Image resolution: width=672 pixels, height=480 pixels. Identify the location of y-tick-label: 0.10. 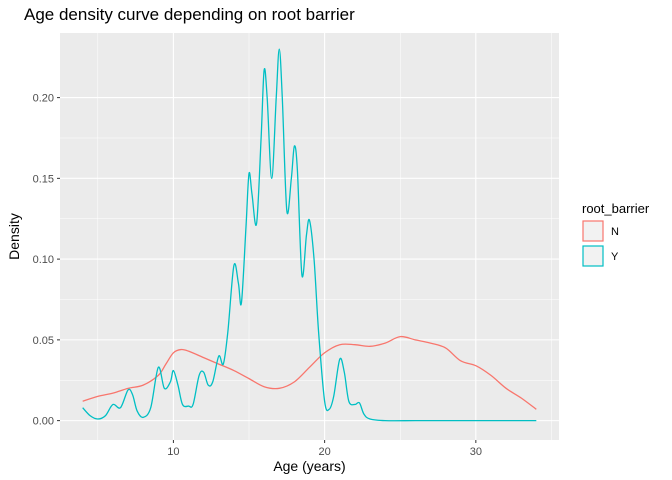
(43, 260).